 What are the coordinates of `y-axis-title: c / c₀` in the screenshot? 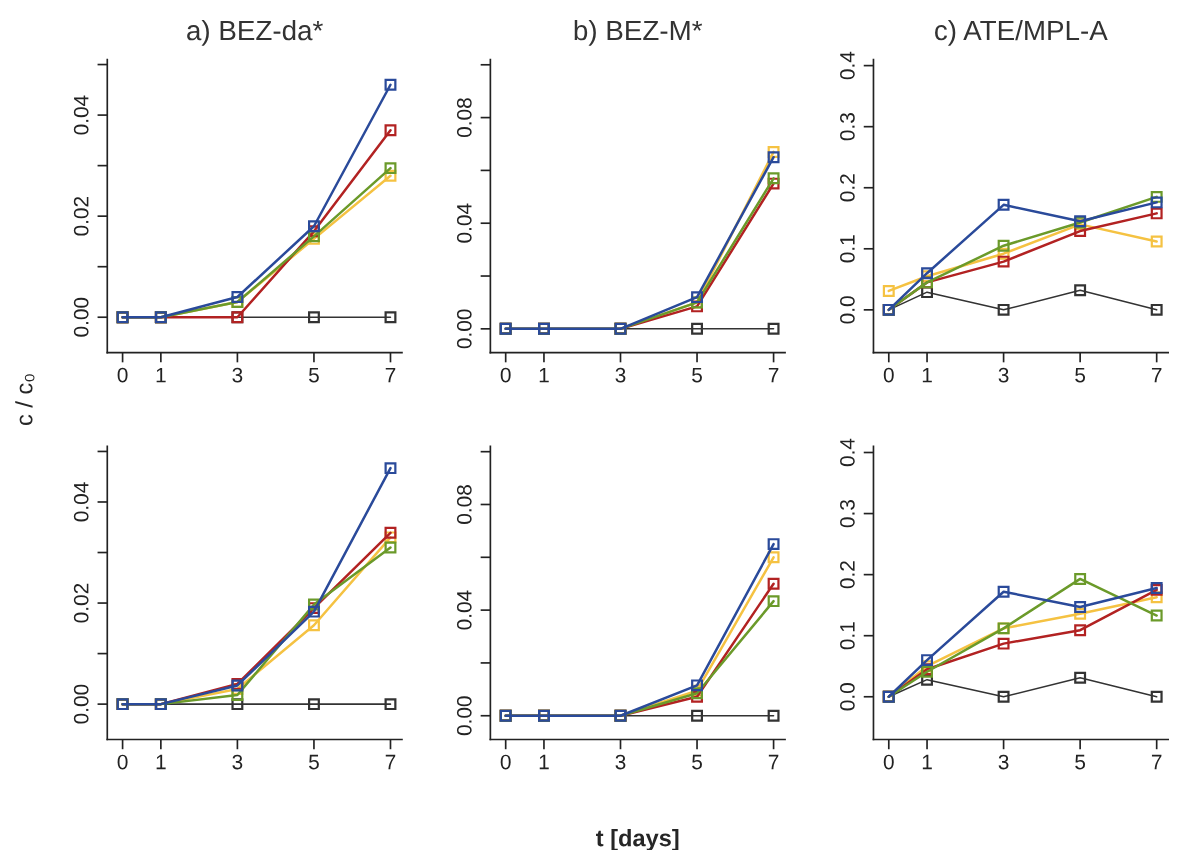 It's located at (25, 400).